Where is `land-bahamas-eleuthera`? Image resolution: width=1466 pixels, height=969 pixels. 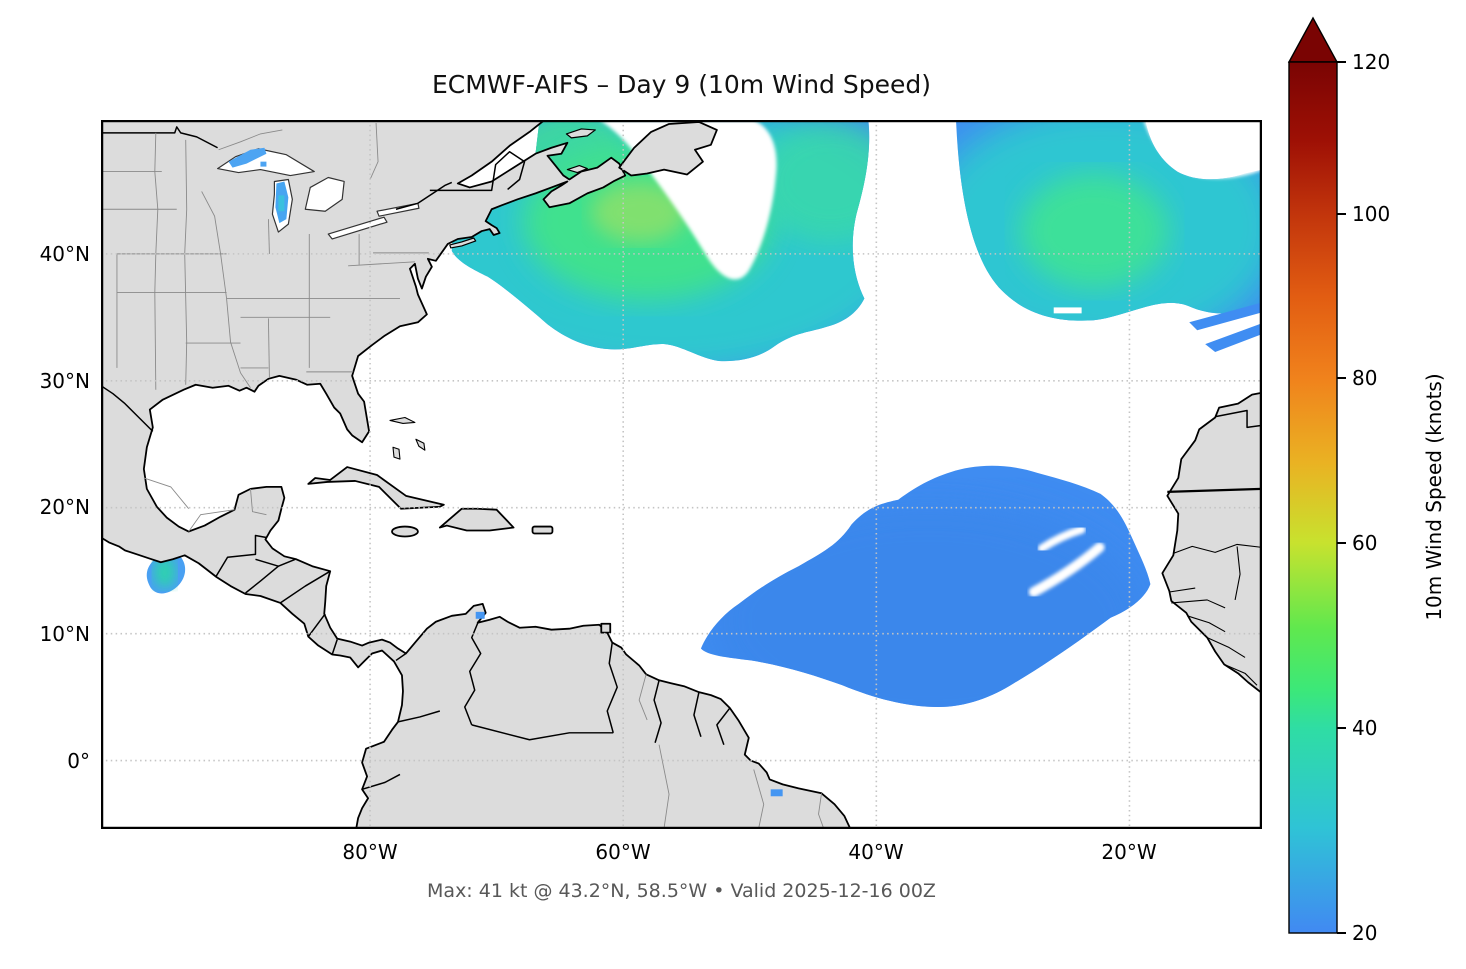
land-bahamas-eleuthera is located at coordinates (420, 444).